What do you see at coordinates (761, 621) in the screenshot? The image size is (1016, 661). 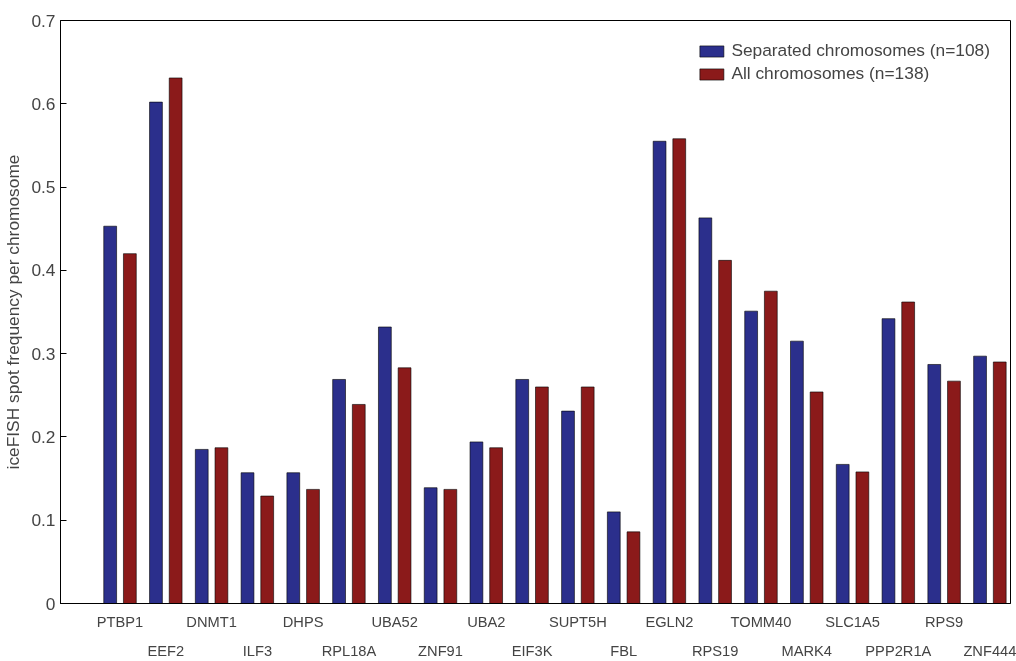 I see `x-tick-label: TOMM40` at bounding box center [761, 621].